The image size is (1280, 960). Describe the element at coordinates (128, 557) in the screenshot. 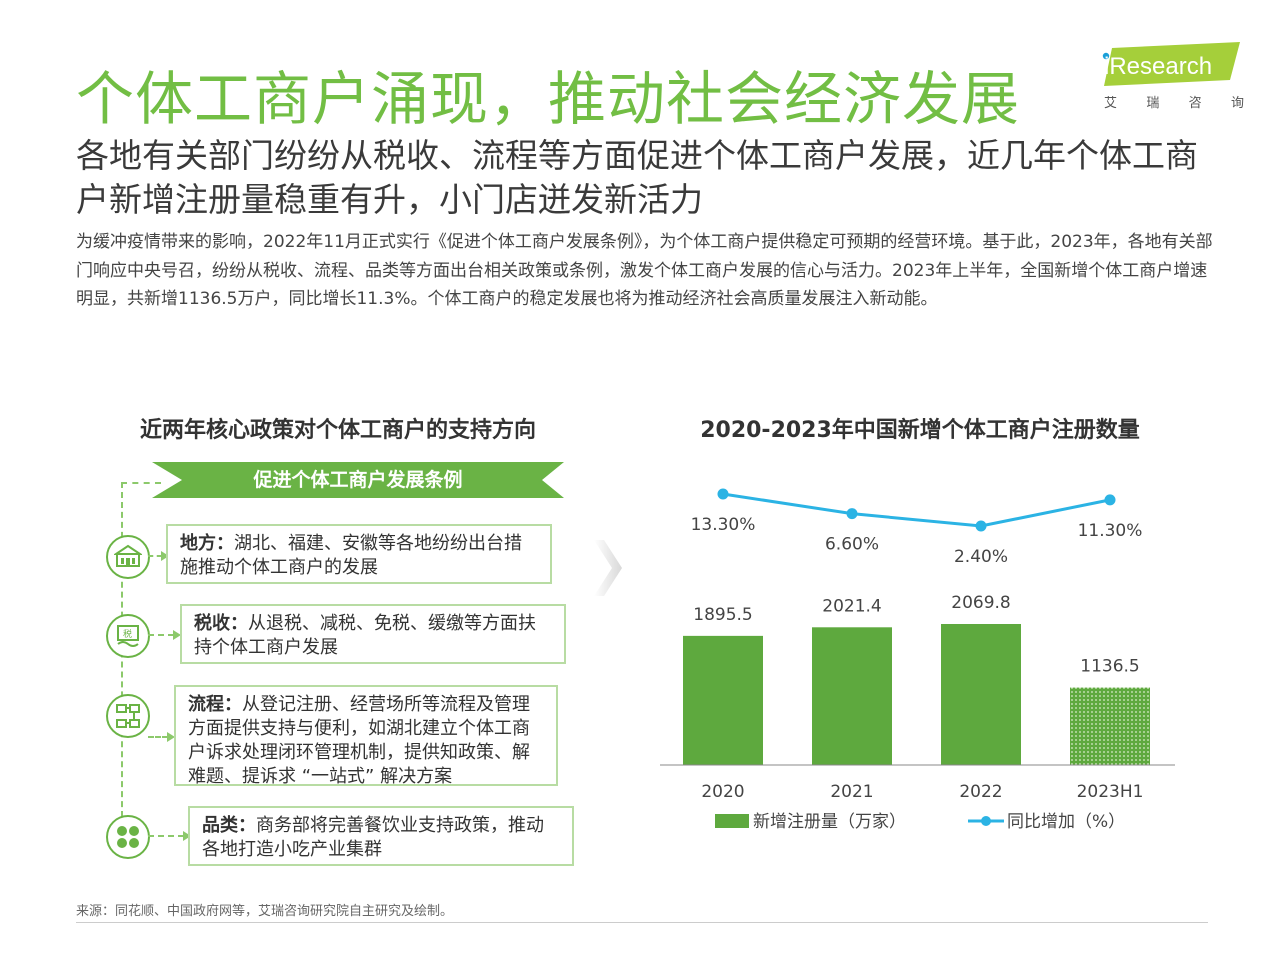

I see `government-building-icon` at that location.